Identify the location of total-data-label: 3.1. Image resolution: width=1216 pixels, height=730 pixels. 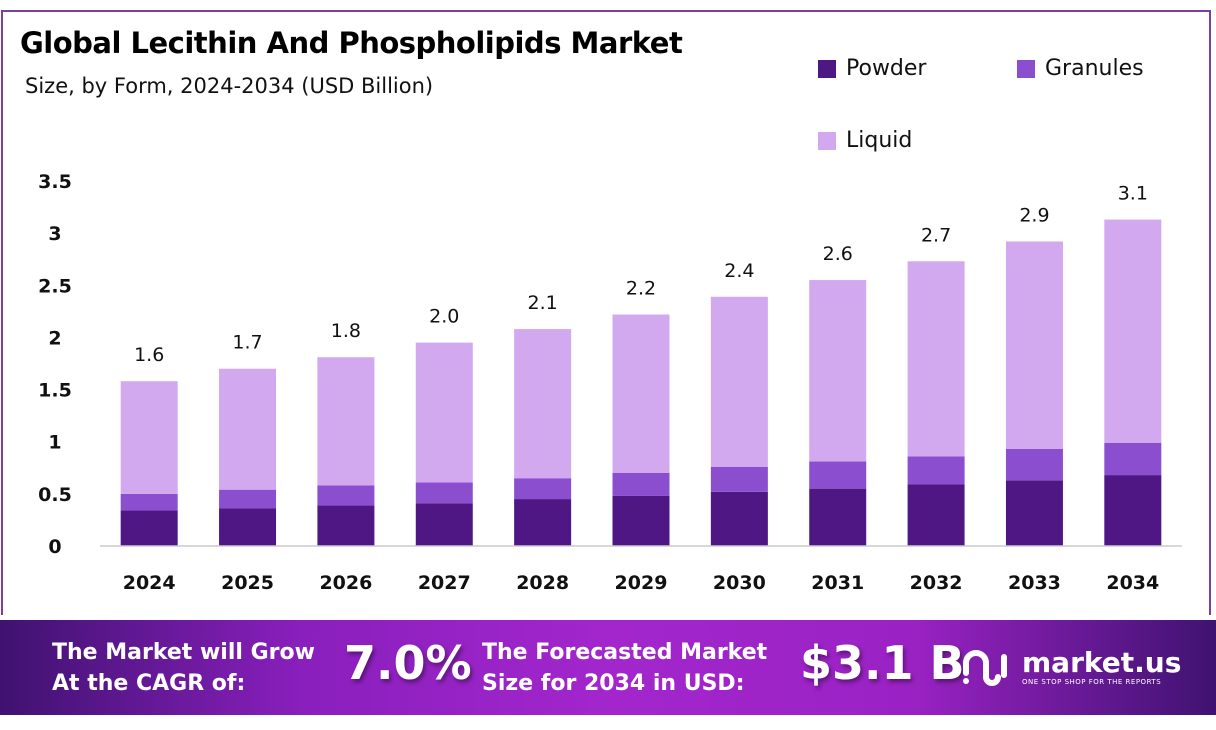
(1133, 194).